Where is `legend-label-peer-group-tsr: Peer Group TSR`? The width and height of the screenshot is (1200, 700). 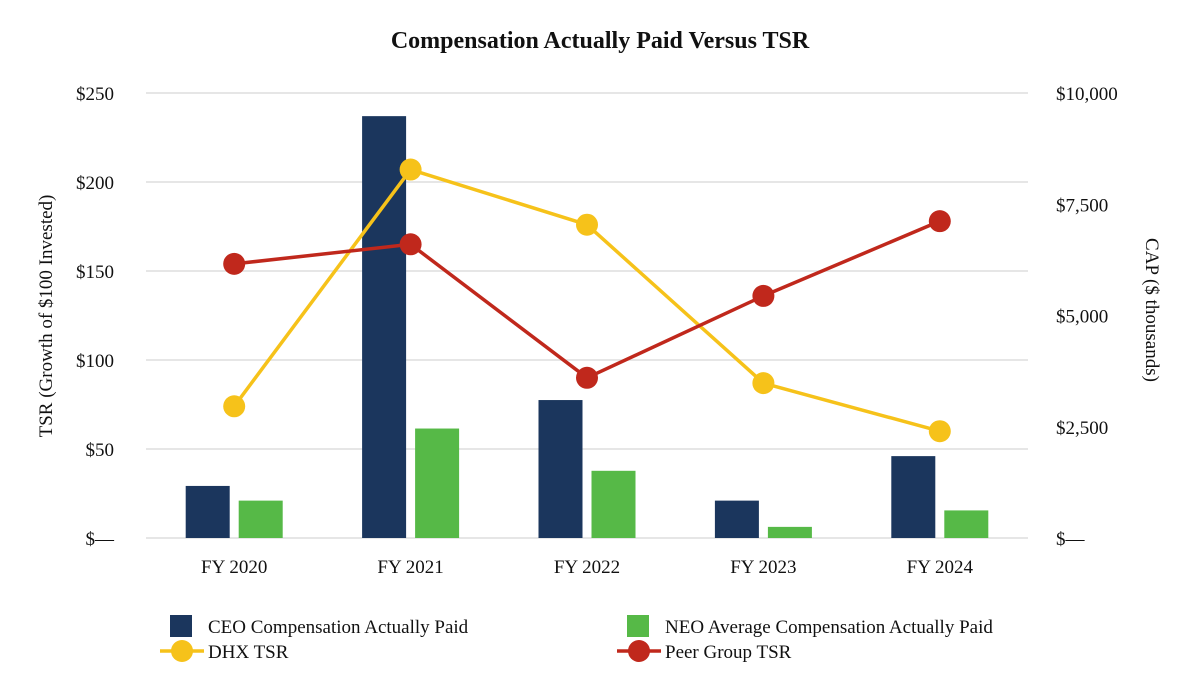
legend-label-peer-group-tsr: Peer Group TSR is located at coordinates (728, 652).